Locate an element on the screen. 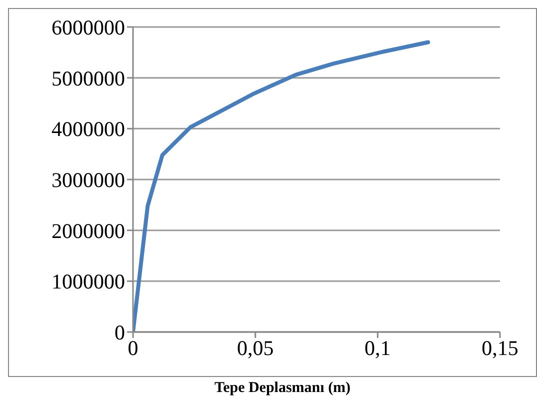  y-tick-label: 6000000 is located at coordinates (88, 27).